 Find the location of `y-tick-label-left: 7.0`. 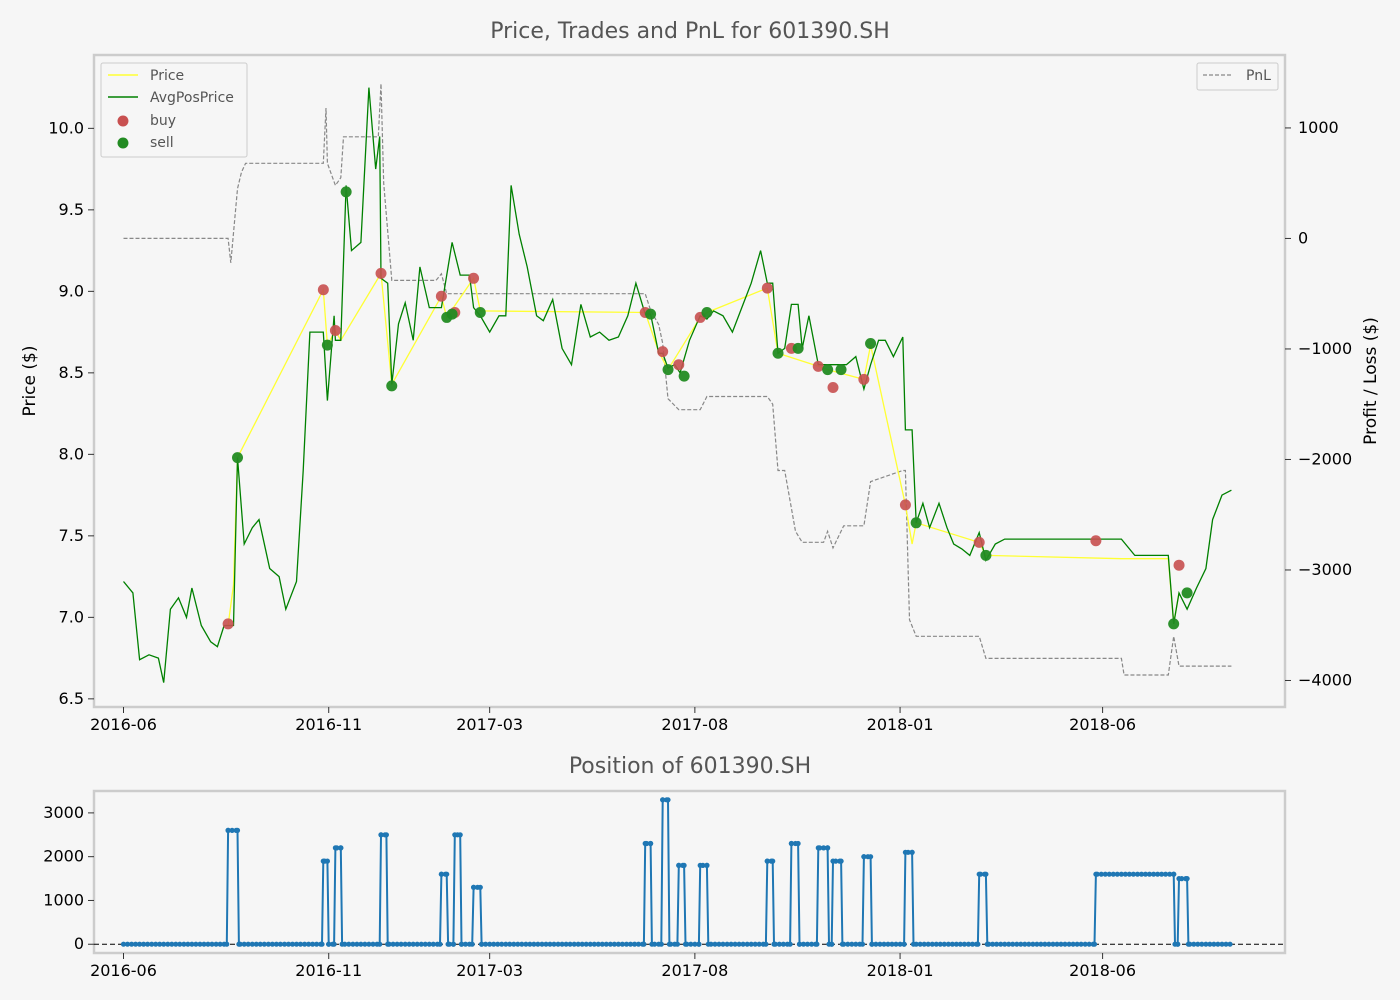

y-tick-label-left: 7.0 is located at coordinates (71, 616).